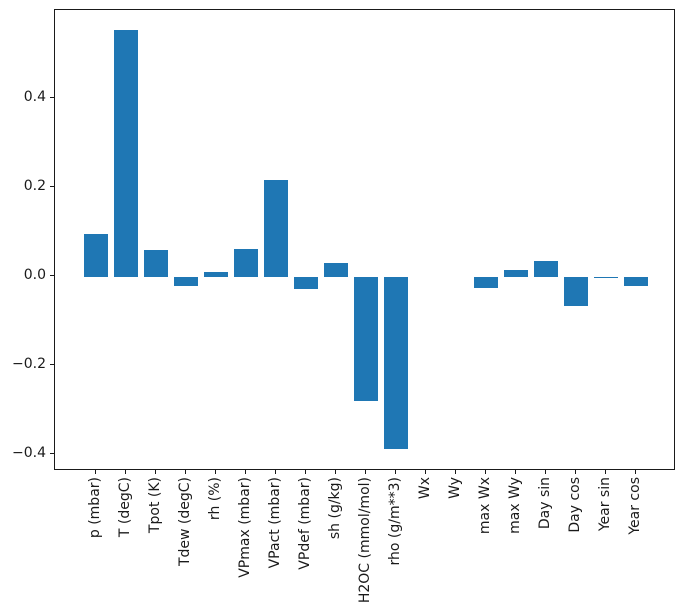 The width and height of the screenshot is (683, 616). Describe the element at coordinates (34, 185) in the screenshot. I see `y-tick-label-0-2: 0.2` at that location.